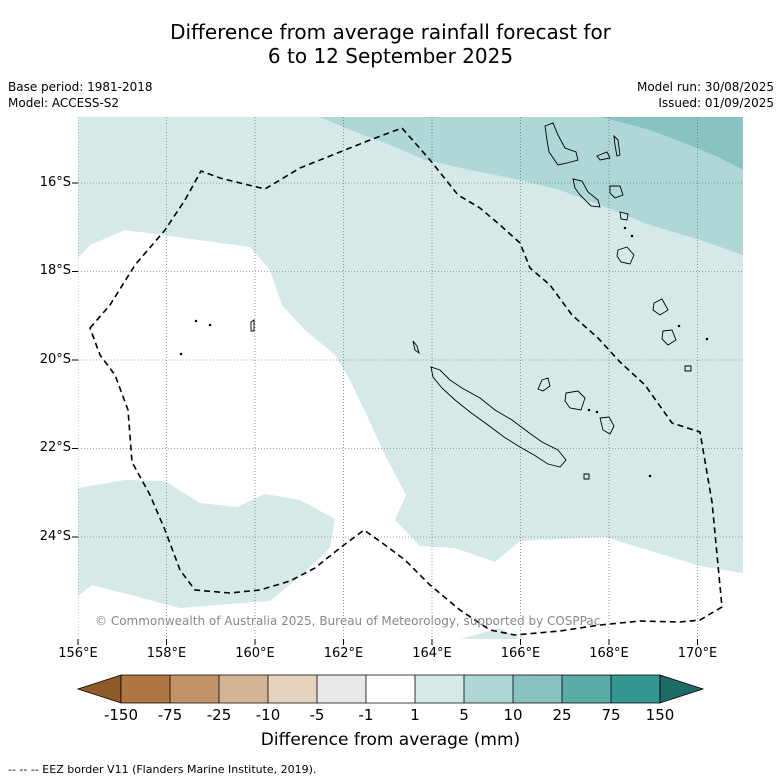  I want to click on lon-label: 160°E, so click(255, 653).